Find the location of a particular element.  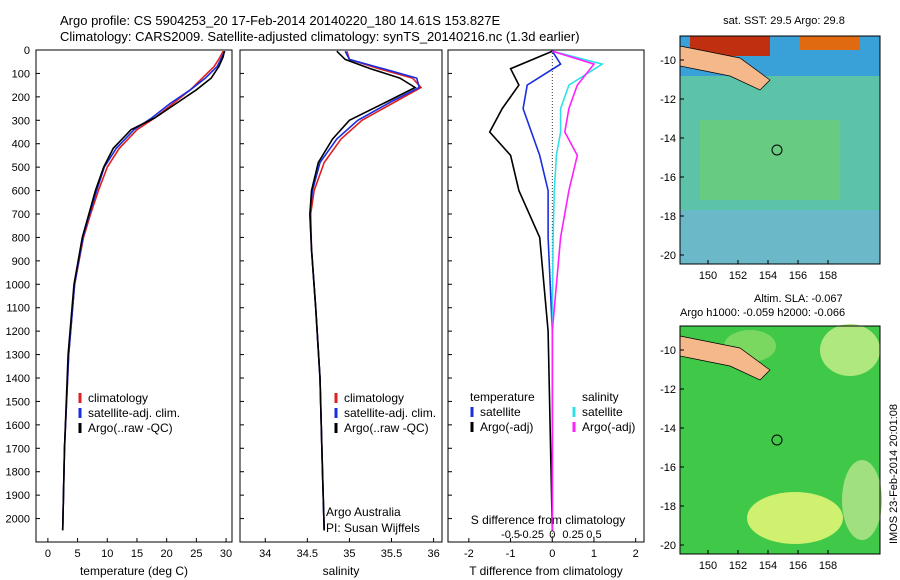

x-tick-label: 1 is located at coordinates (594, 554).